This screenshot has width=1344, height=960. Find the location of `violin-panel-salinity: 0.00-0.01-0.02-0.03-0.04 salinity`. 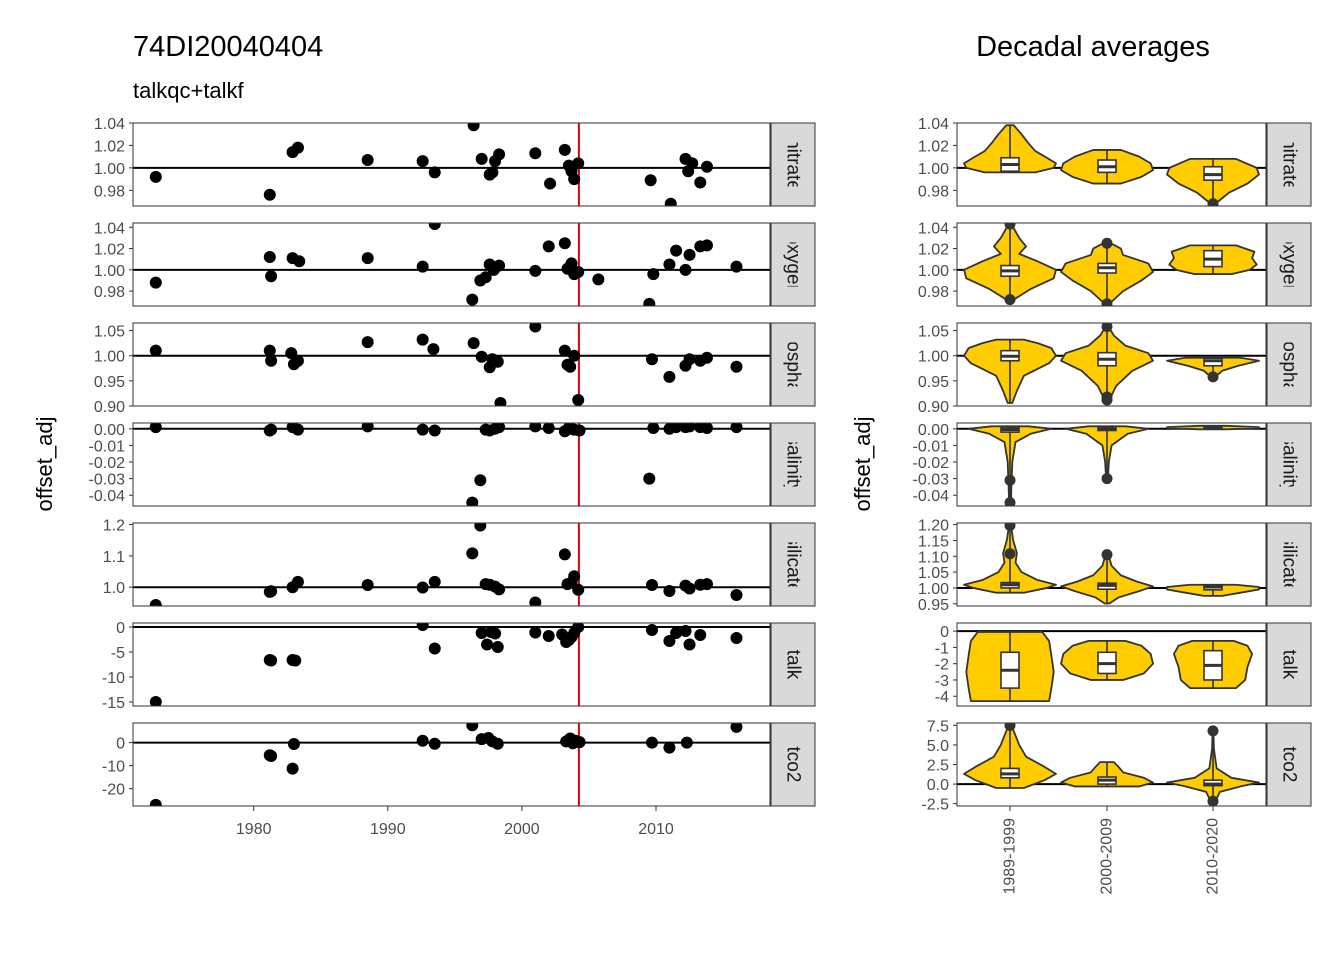

violin-panel-salinity: 0.00-0.01-0.02-0.03-0.04 salinity is located at coordinates (1112, 464).